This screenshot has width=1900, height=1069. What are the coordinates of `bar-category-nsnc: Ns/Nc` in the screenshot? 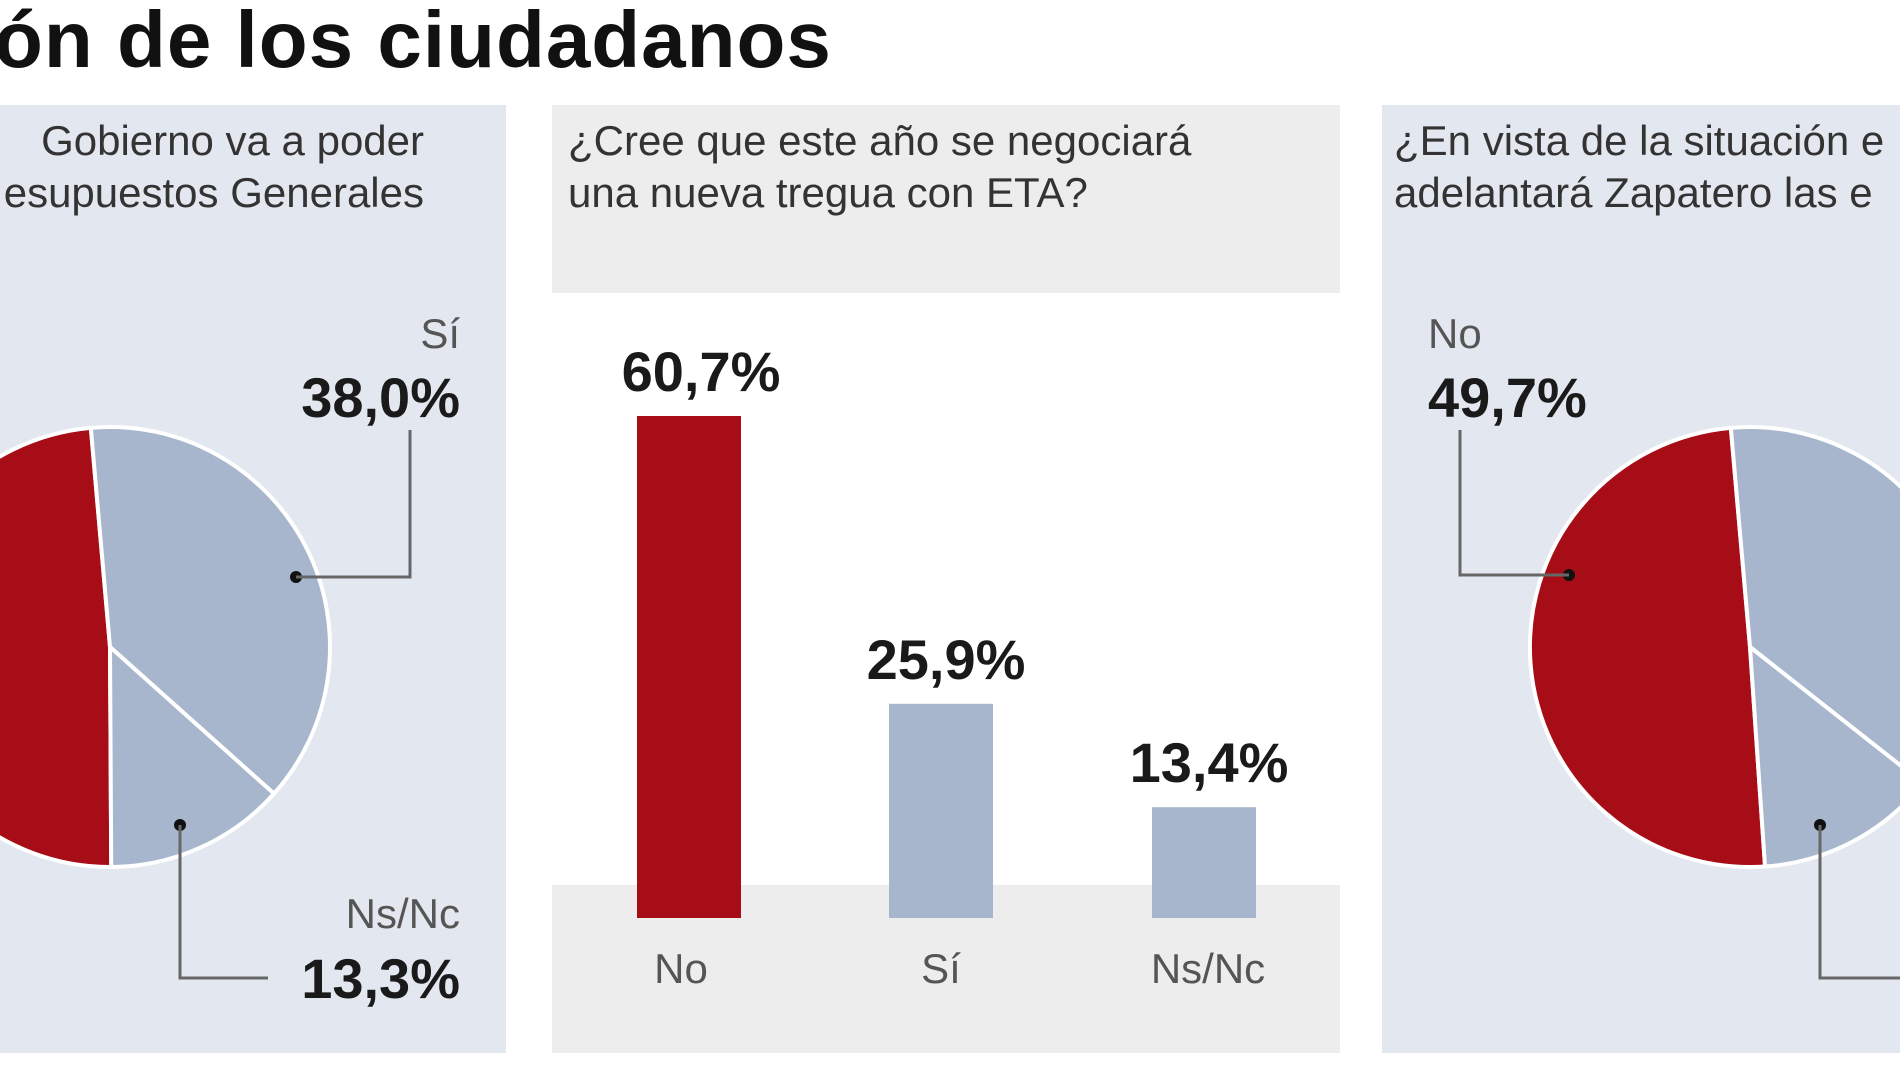 It's located at (1208, 968).